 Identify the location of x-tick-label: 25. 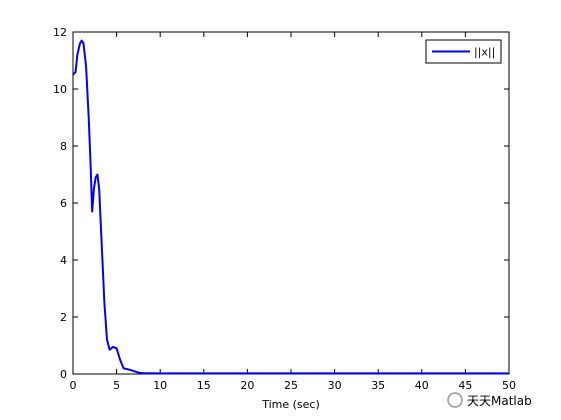
(291, 385).